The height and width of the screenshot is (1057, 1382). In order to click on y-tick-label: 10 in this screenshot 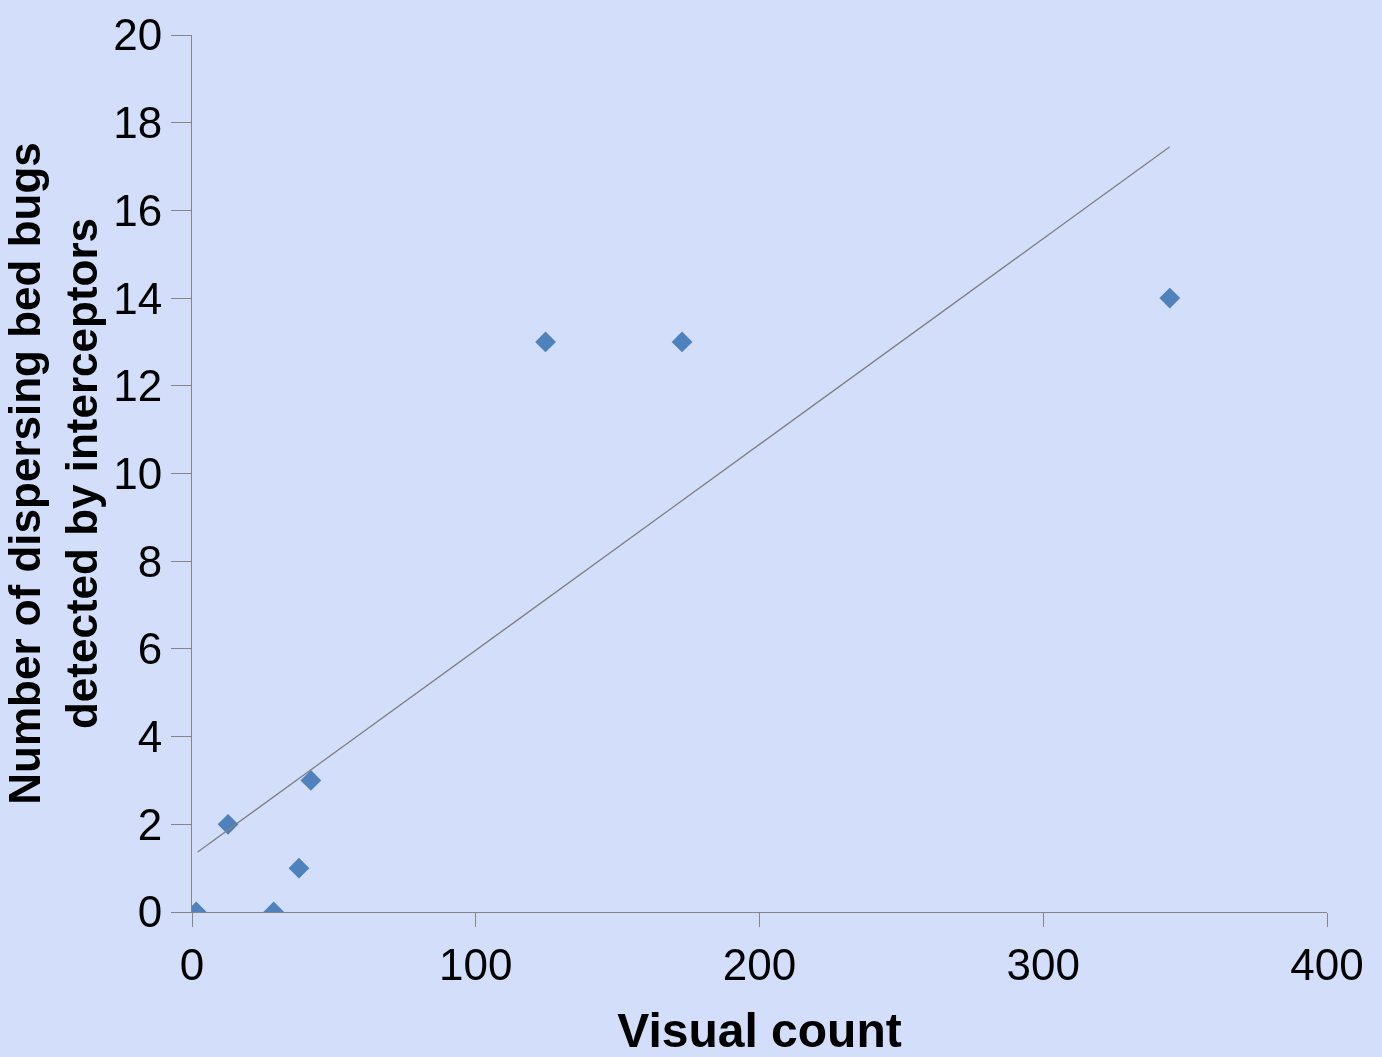, I will do `click(138, 473)`.